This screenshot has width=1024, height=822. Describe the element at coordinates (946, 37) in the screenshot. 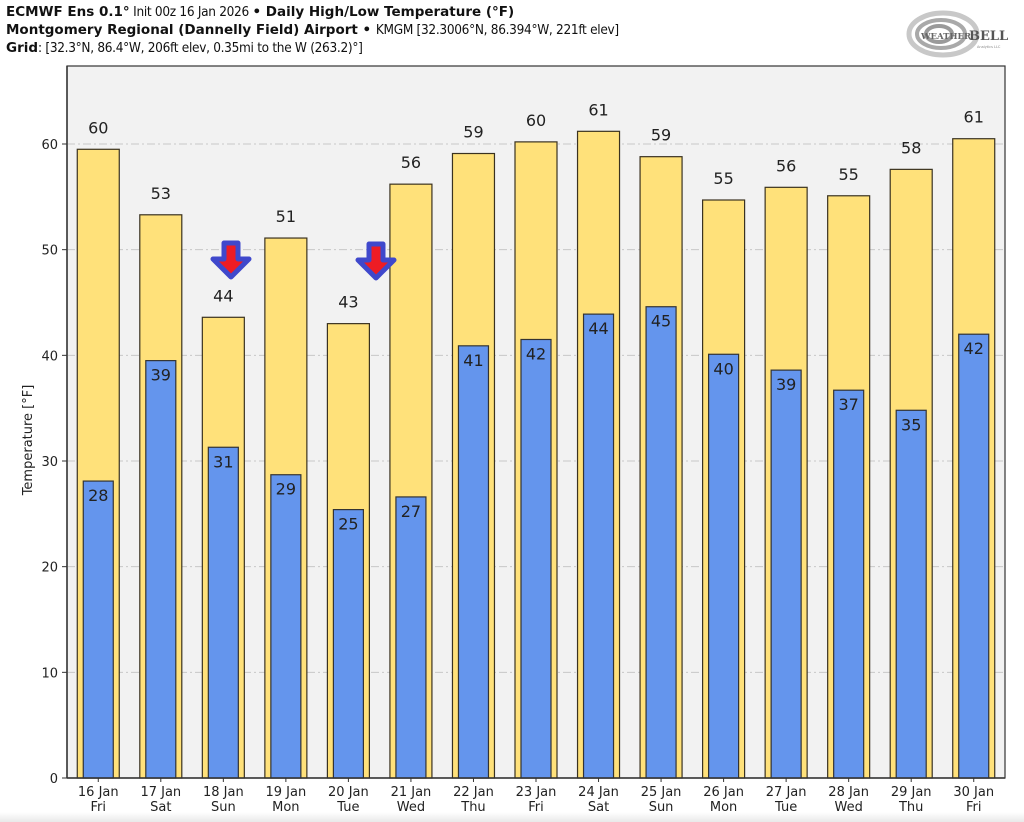

I see `logo-text-weather: WEATHER` at that location.